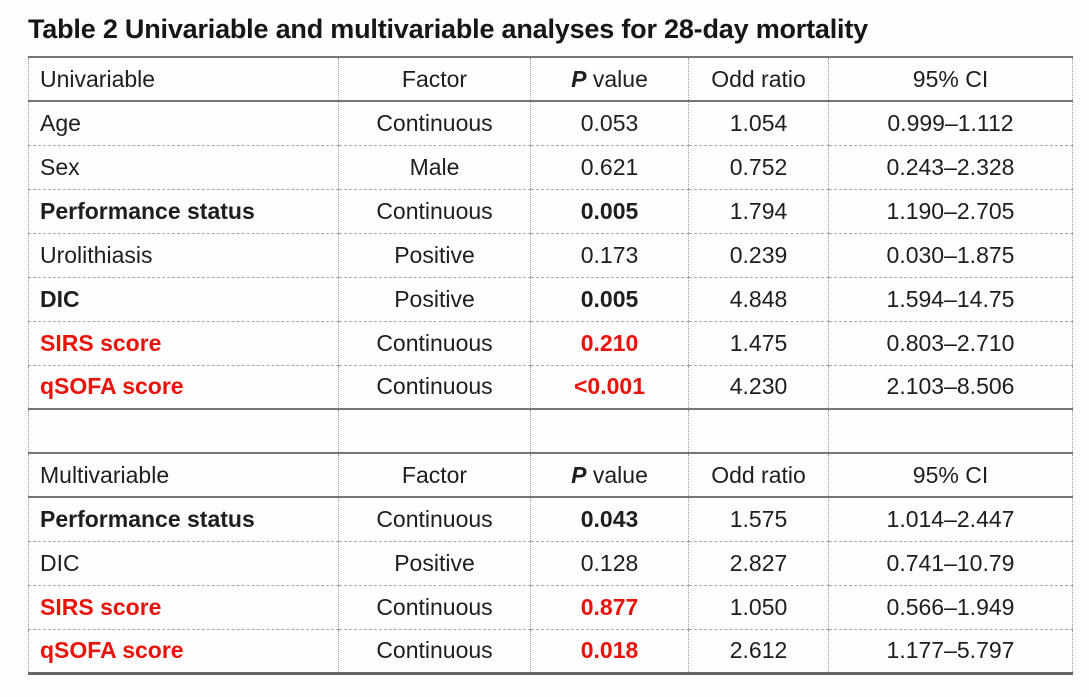 This screenshot has width=1089, height=697. What do you see at coordinates (950, 123) in the screenshot?
I see `ci-cell: 0.999–1.112` at bounding box center [950, 123].